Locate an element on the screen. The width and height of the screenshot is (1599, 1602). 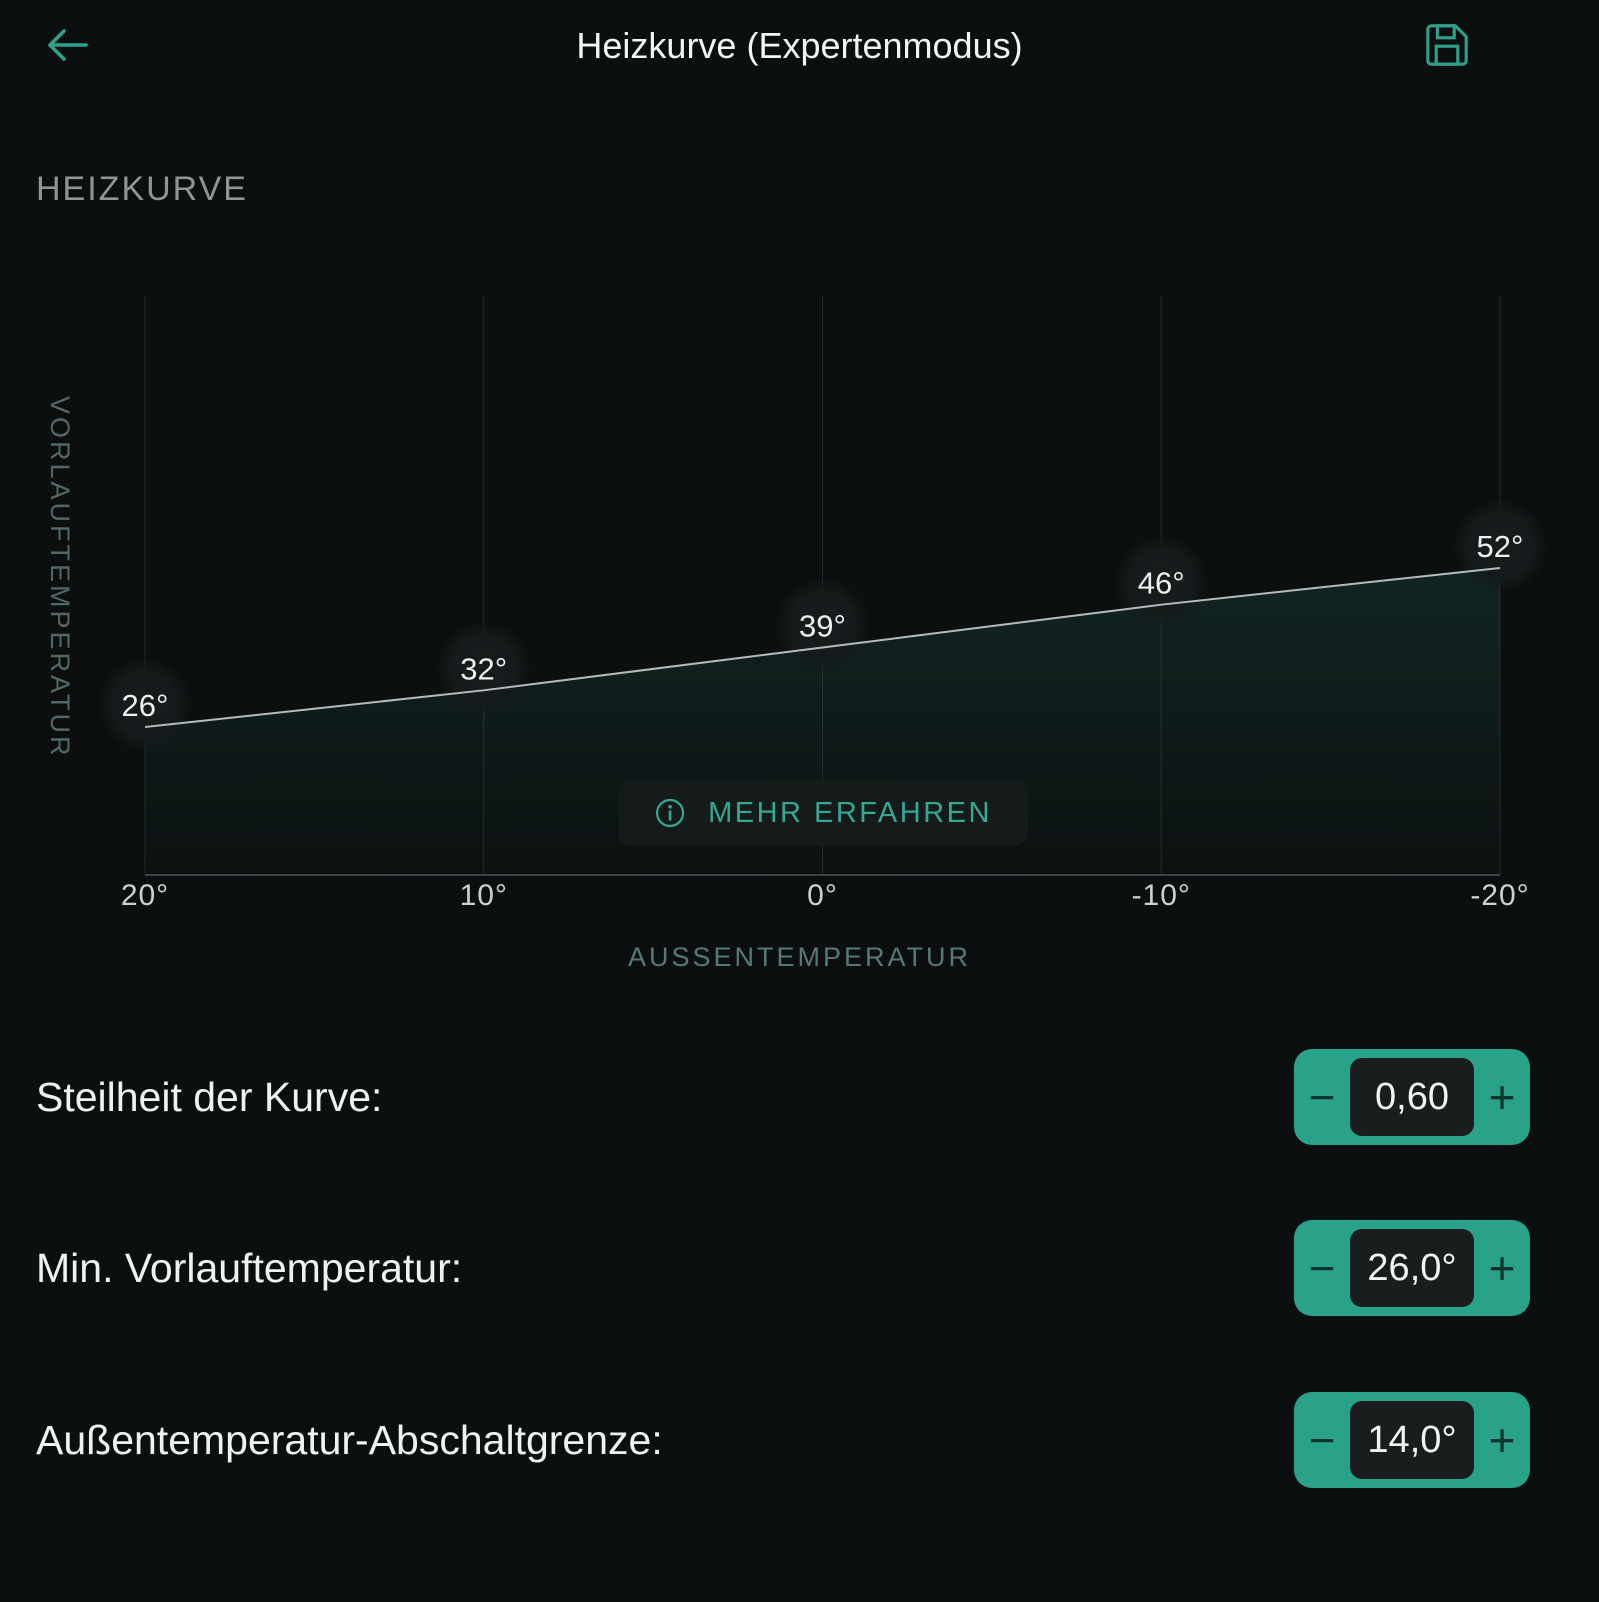
x-tick-label: -10° is located at coordinates (1161, 895).